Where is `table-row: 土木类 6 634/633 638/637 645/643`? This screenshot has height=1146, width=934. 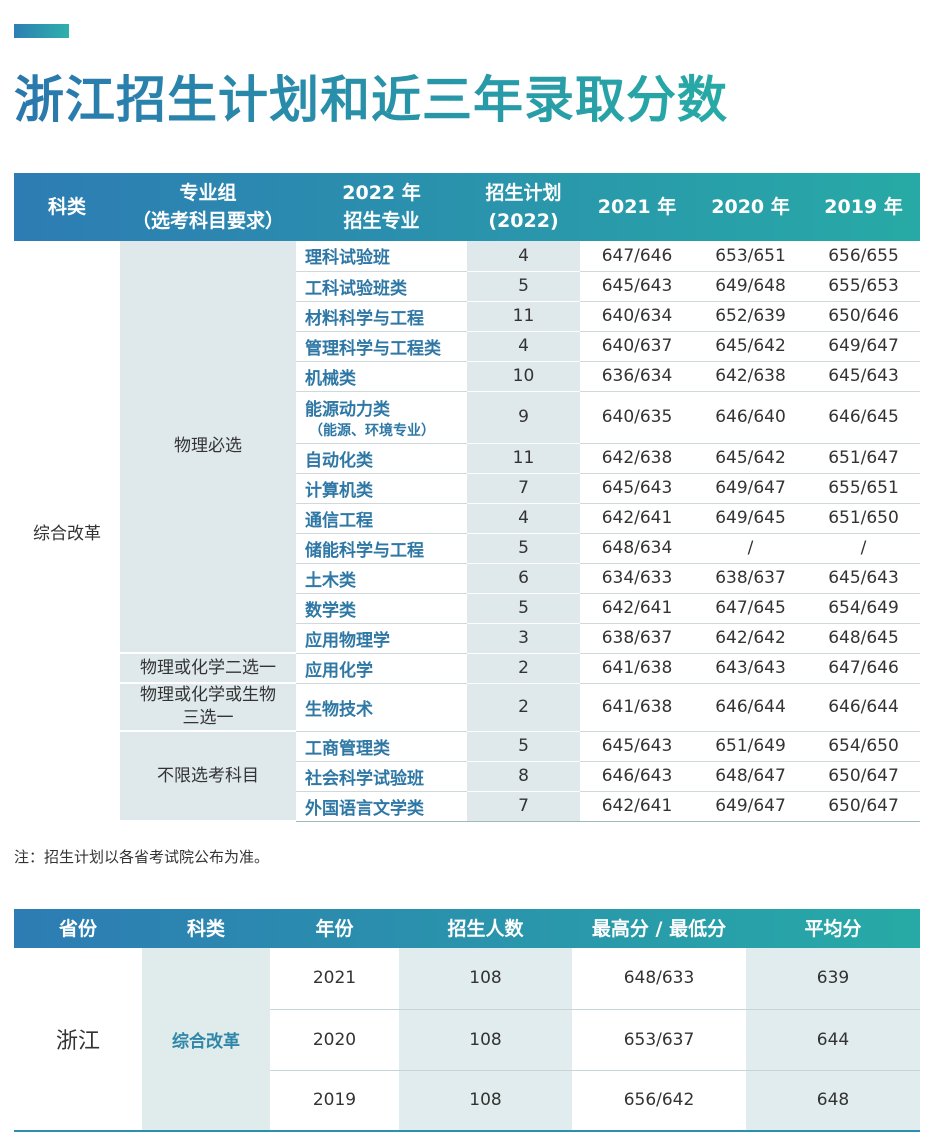
table-row: 土木类 6 634/633 638/637 645/643 is located at coordinates (467, 578).